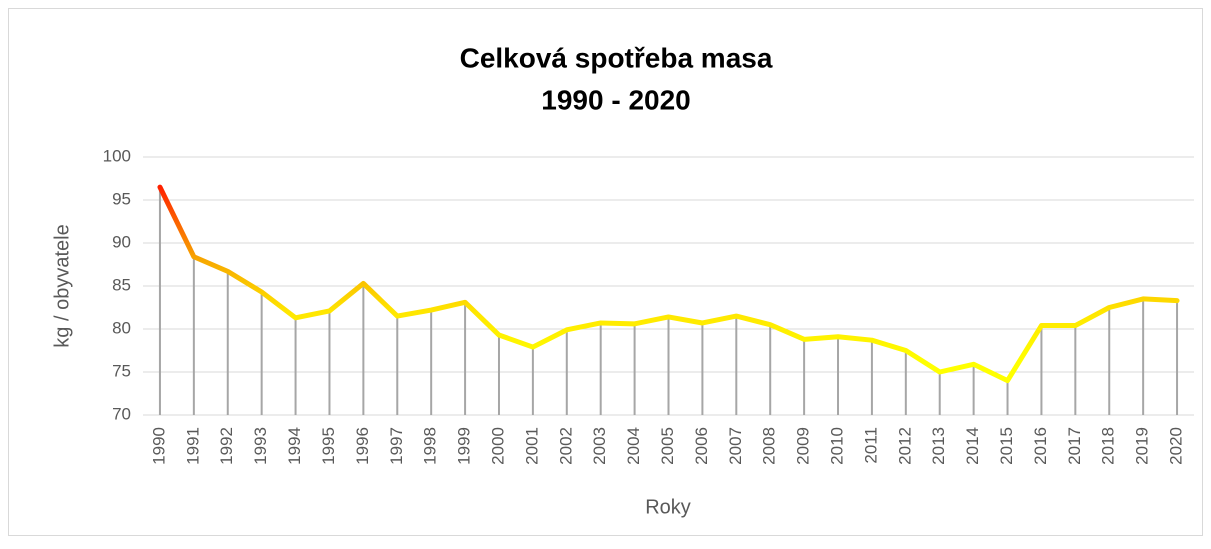 This screenshot has height=549, width=1211. Describe the element at coordinates (192, 446) in the screenshot. I see `x-tick-label: 1991` at that location.